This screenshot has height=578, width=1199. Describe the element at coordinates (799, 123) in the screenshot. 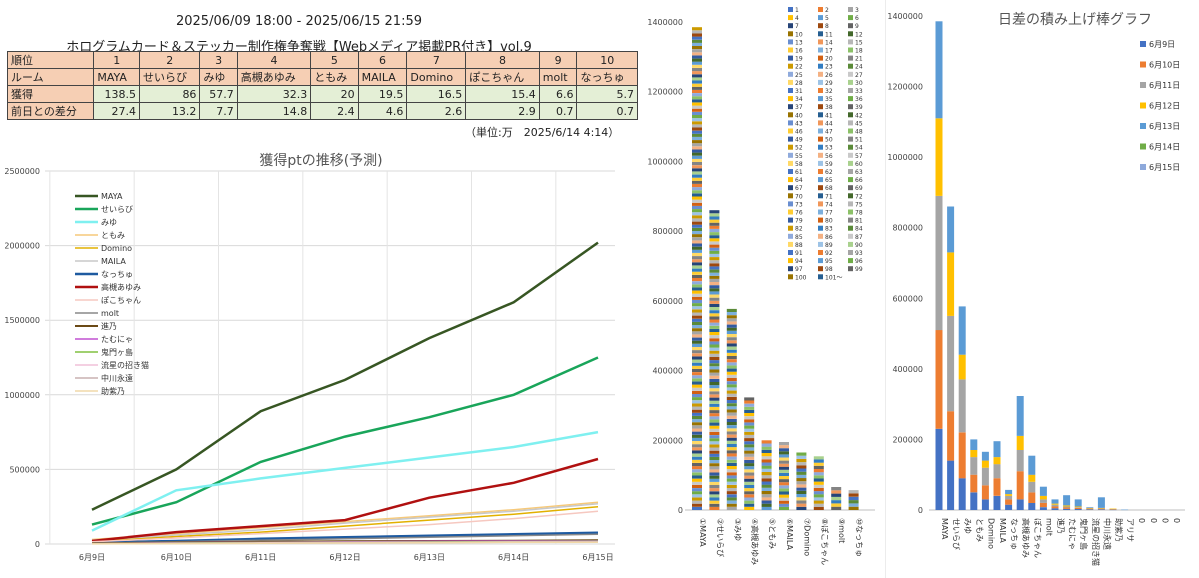

I see `legend-label: 43` at that location.